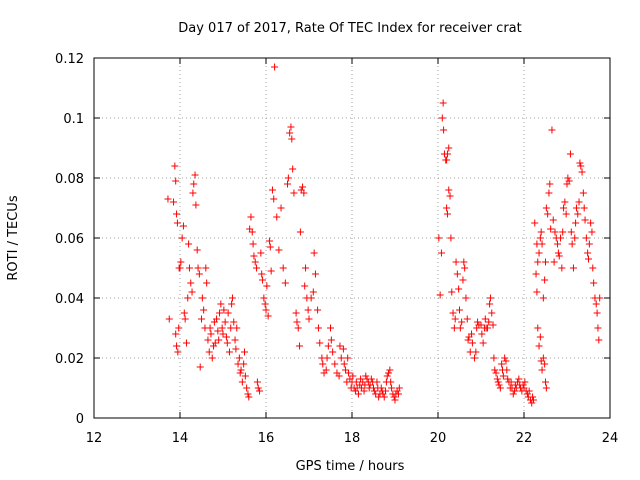  I want to click on y-tick-label: 0.1, so click(73, 119).